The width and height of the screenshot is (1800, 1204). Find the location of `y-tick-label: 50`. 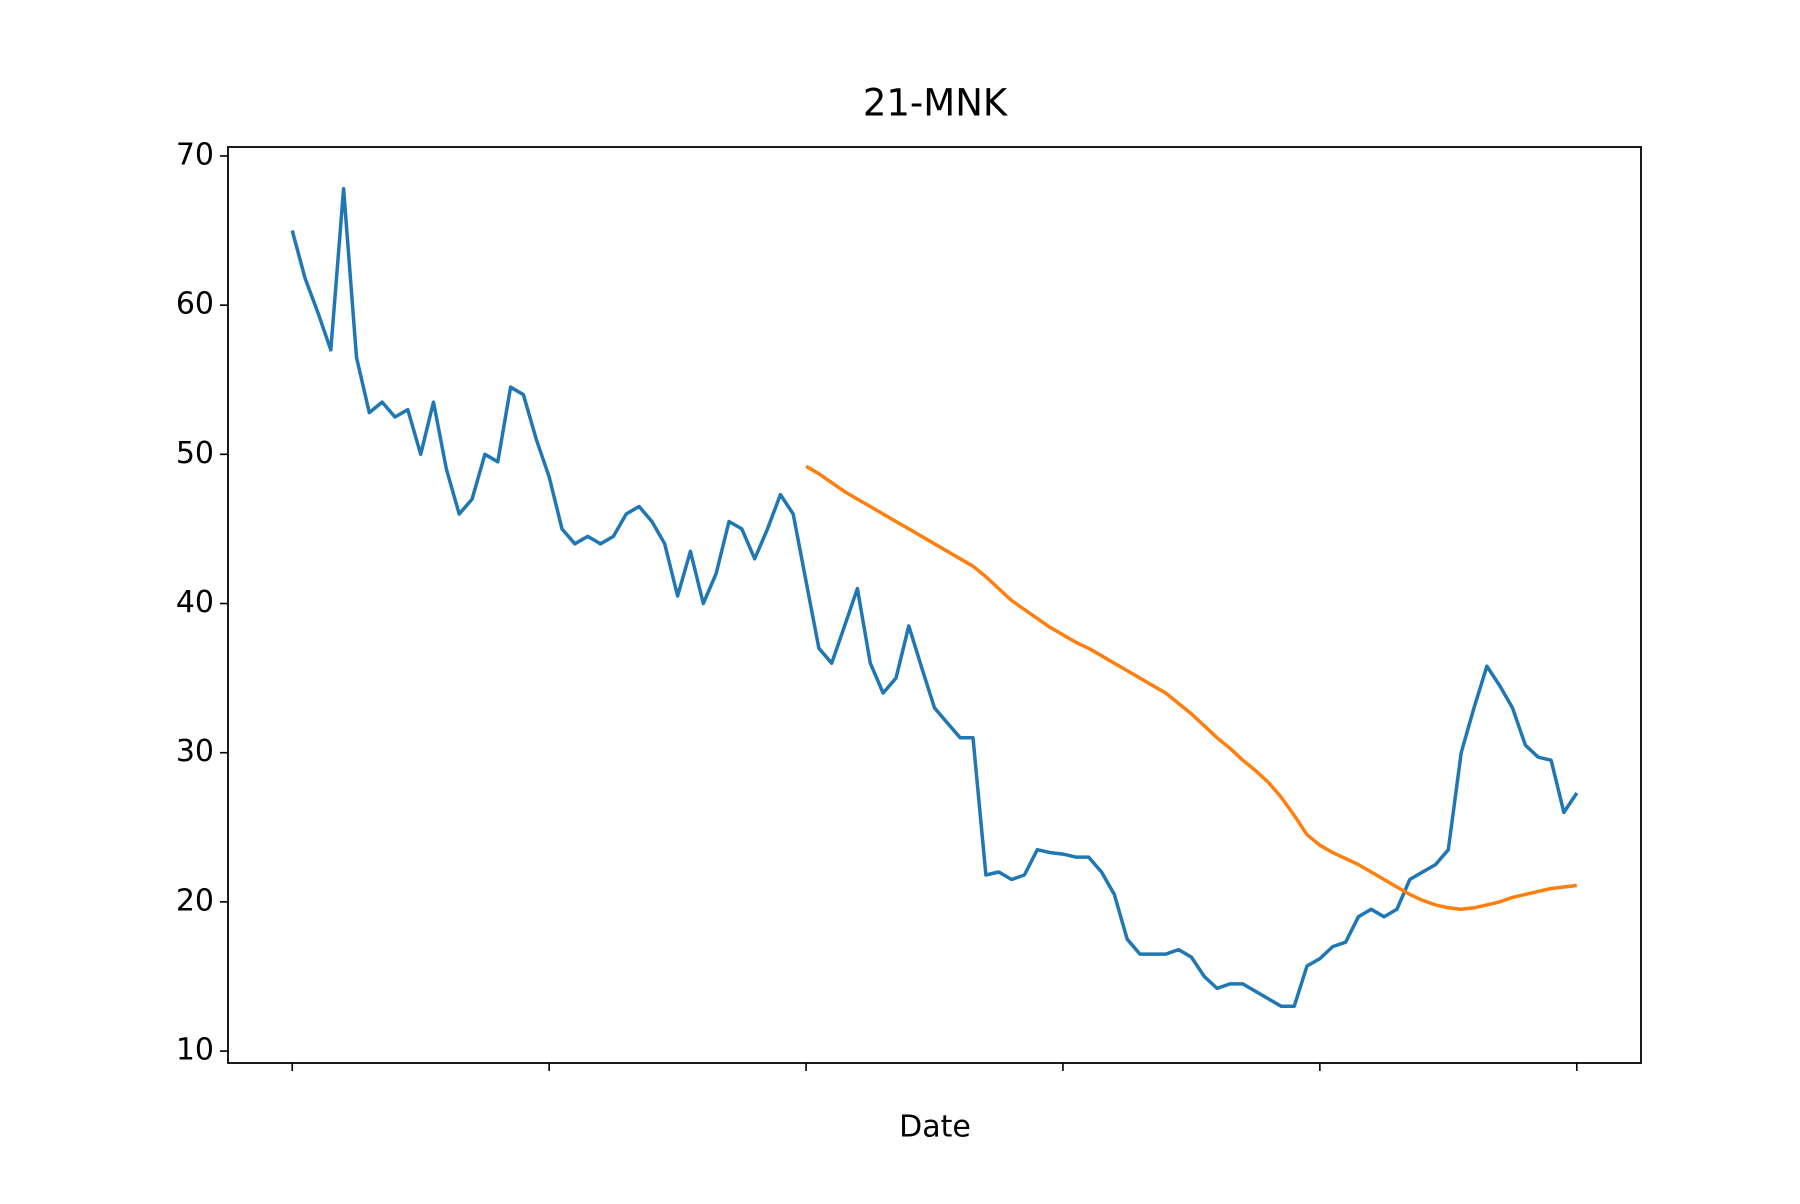

y-tick-label: 50 is located at coordinates (195, 453).